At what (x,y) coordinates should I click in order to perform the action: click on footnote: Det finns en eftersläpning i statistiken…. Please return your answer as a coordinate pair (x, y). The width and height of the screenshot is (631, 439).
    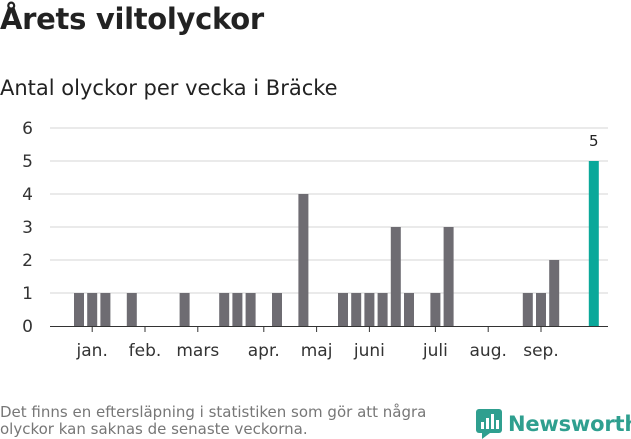
    Looking at the image, I should click on (213, 420).